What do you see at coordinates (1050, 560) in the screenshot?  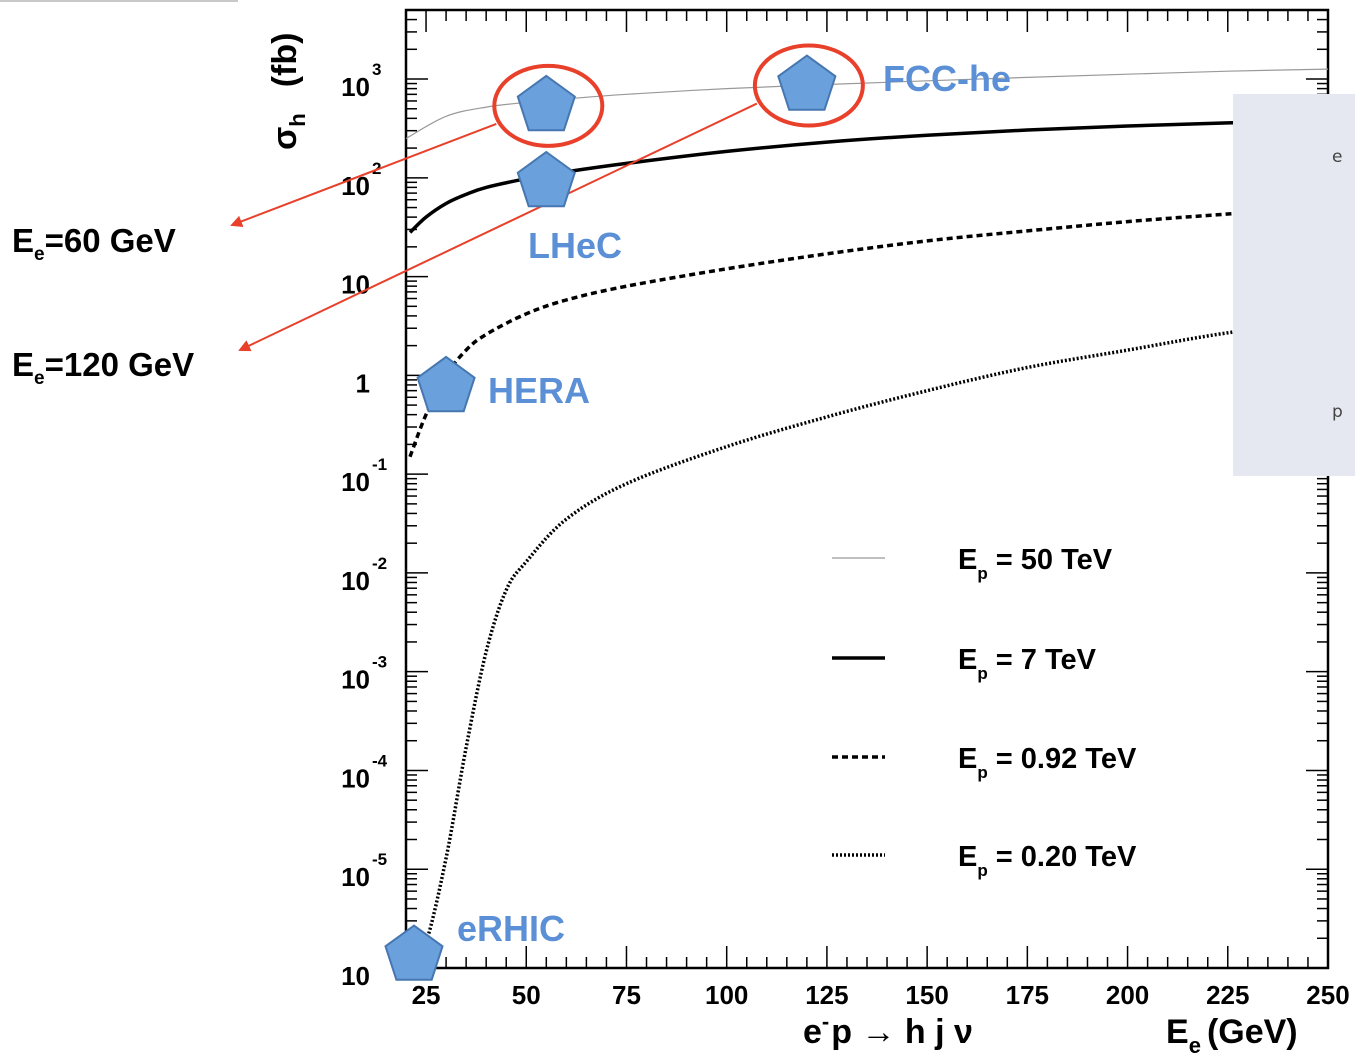 I see `legend-label-rest: = 50 TeV` at bounding box center [1050, 560].